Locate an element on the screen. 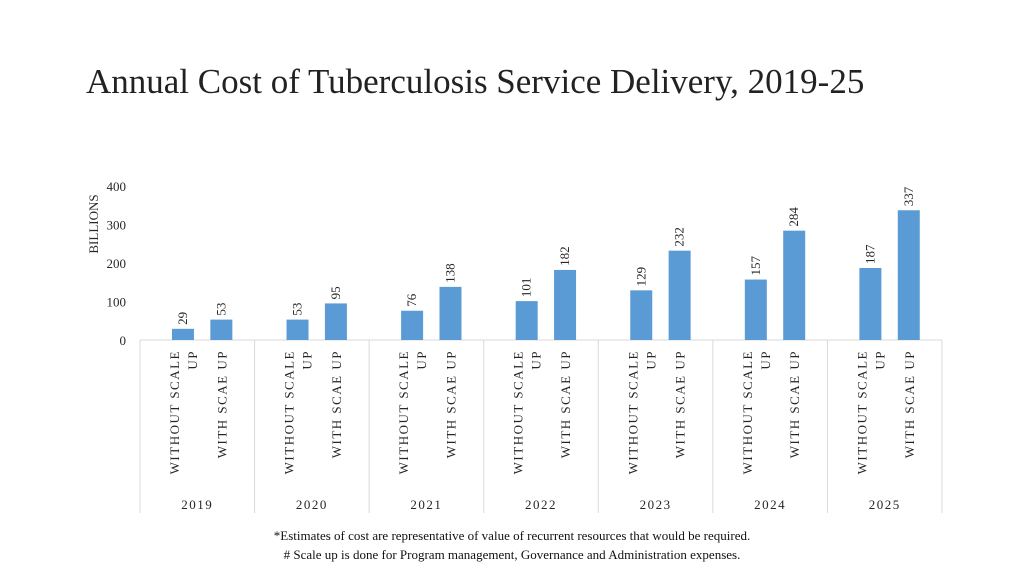  y-tick-label: 400 is located at coordinates (117, 186).